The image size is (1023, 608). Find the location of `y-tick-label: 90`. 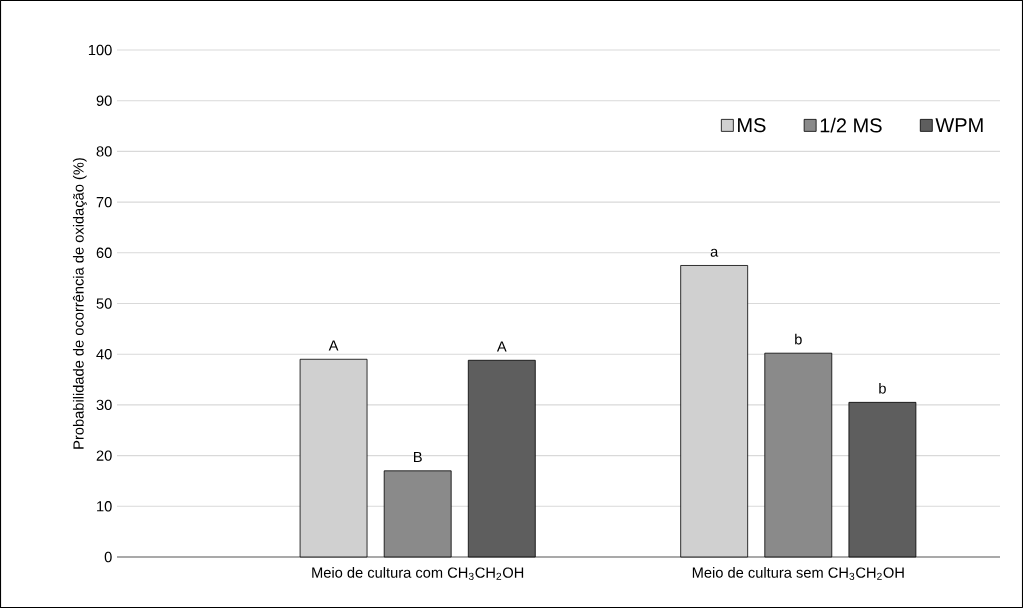

y-tick-label: 90 is located at coordinates (104, 100).